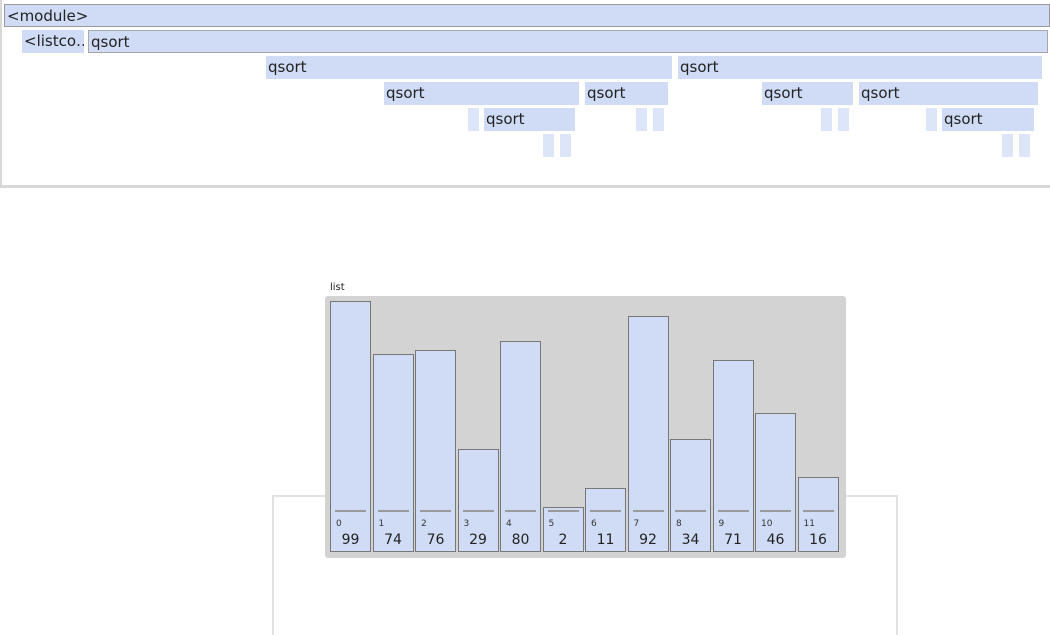  What do you see at coordinates (393, 540) in the screenshot?
I see `cell-value: 74` at bounding box center [393, 540].